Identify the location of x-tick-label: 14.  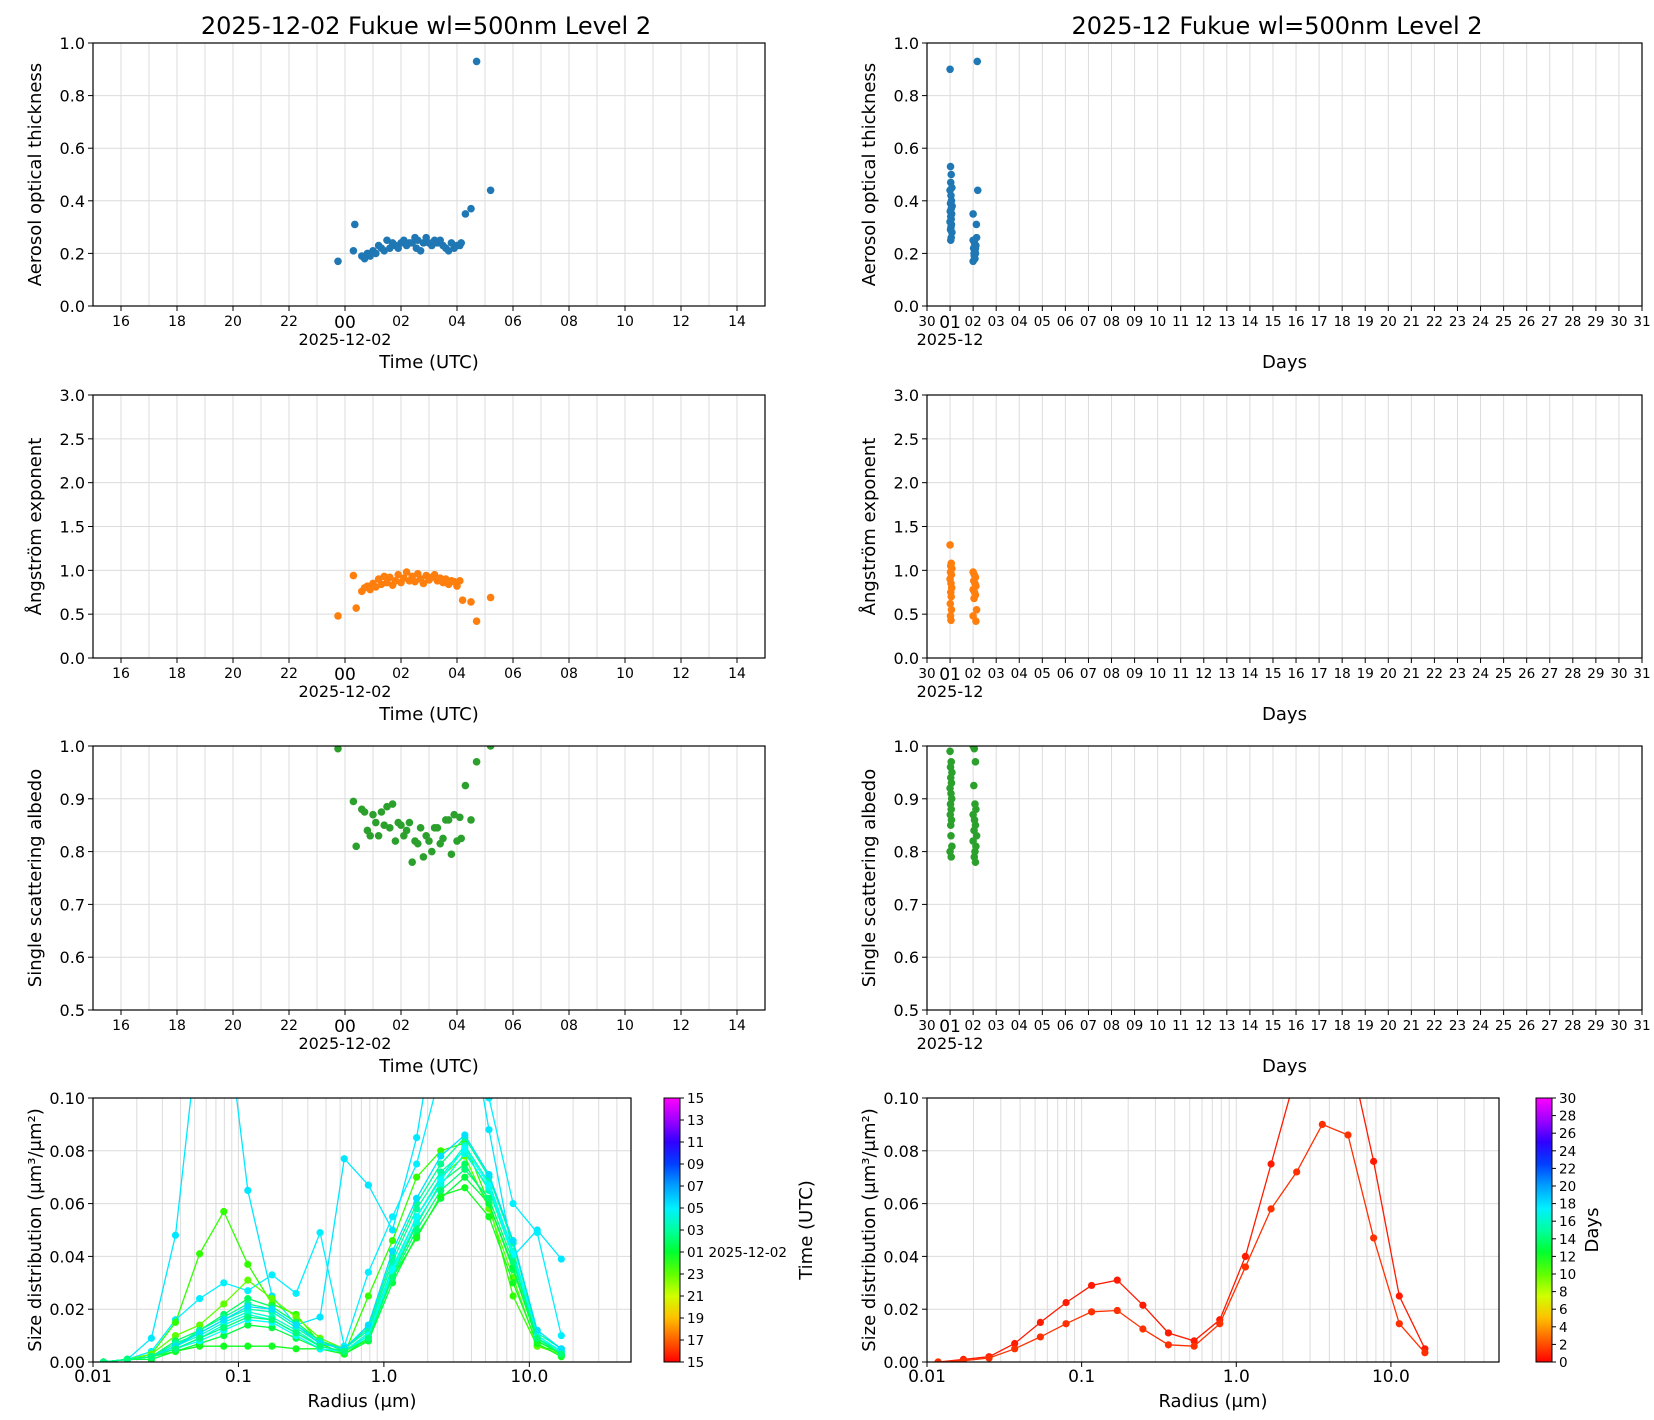
(737, 1026).